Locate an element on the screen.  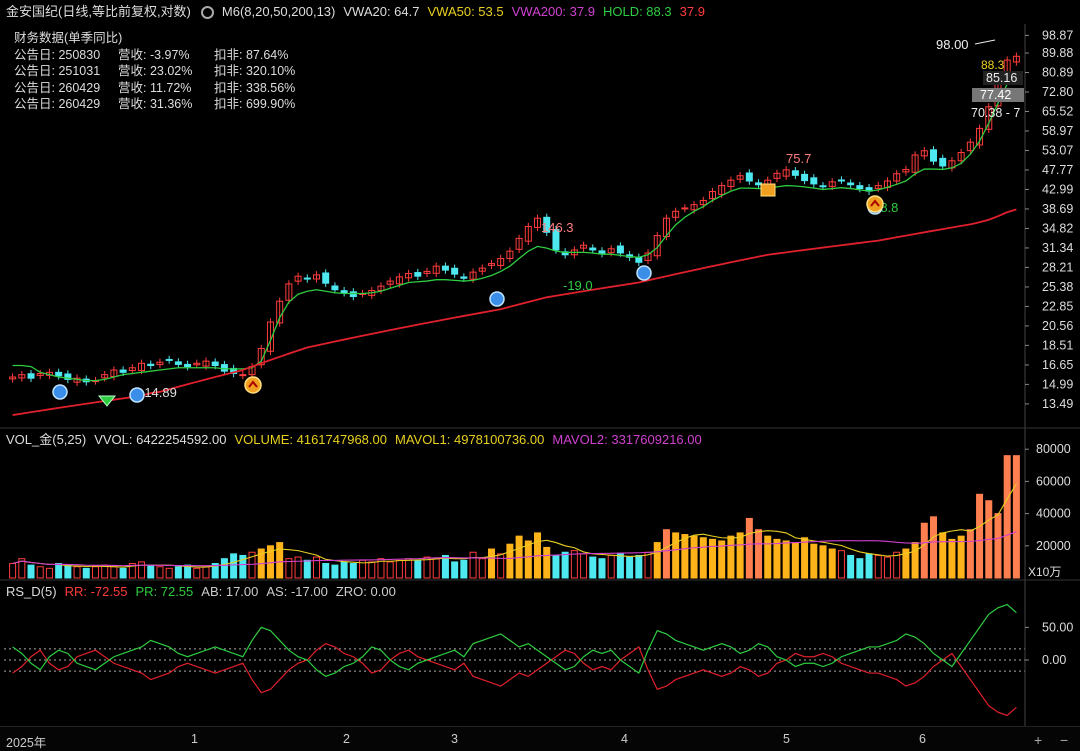
hold-mark-label: 88.3 is located at coordinates (993, 65).